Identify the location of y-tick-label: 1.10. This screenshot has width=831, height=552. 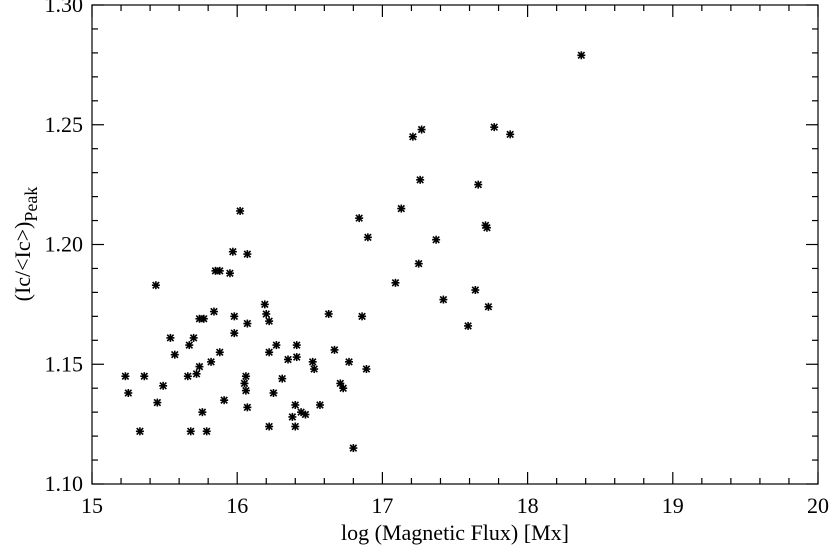
(64, 483).